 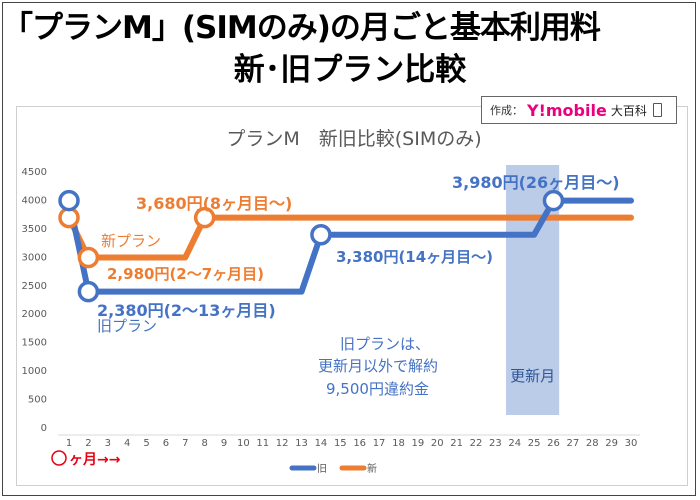 What do you see at coordinates (69, 443) in the screenshot?
I see `x-tick-label: 1` at bounding box center [69, 443].